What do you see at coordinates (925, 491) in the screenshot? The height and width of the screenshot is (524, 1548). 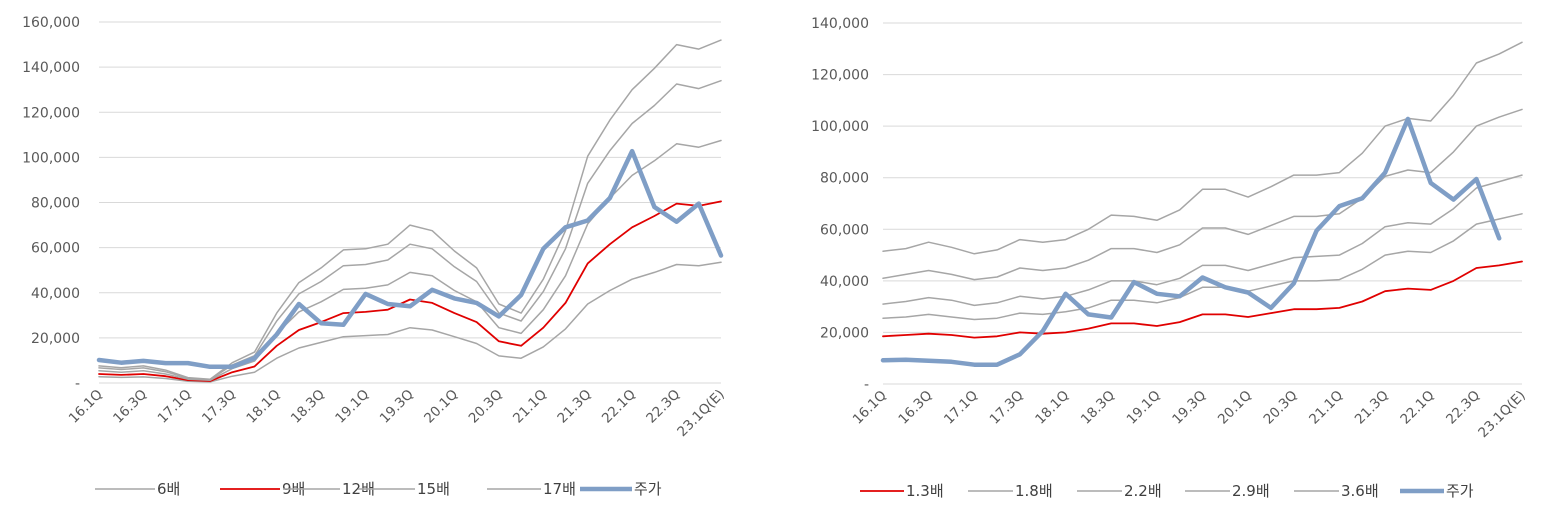 I see `legend-label: 1.3배` at bounding box center [925, 491].